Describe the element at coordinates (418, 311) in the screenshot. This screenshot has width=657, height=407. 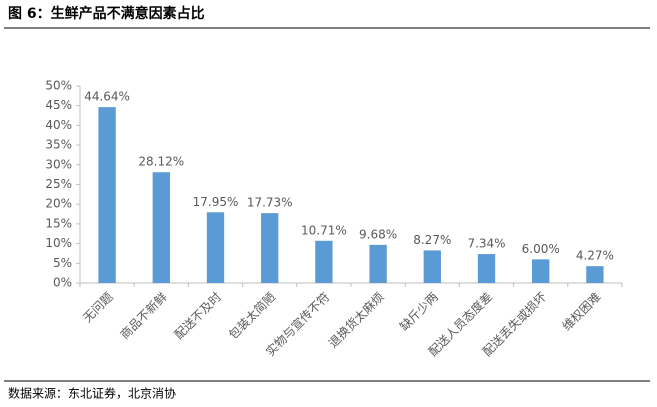
I see `x-tick-label: 缺斤少两` at that location.